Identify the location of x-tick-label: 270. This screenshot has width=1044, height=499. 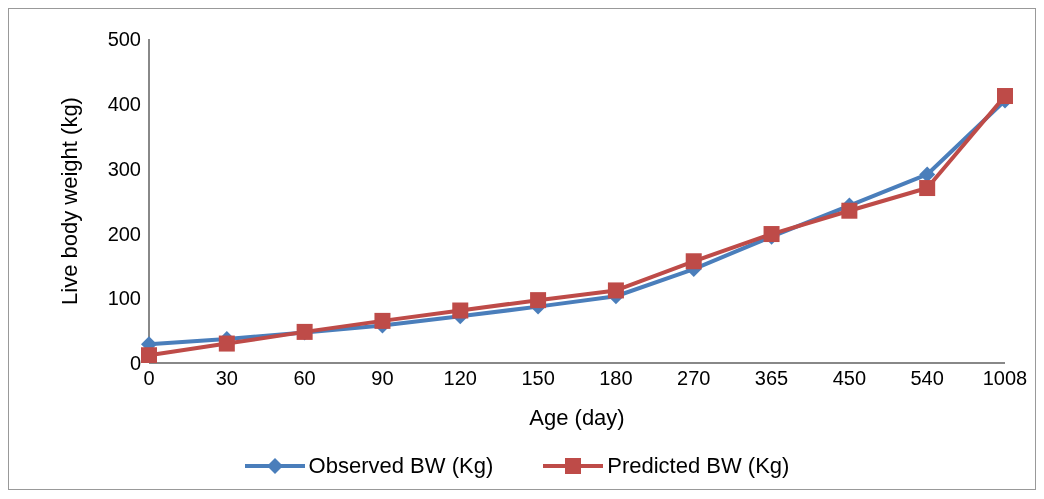
(694, 378).